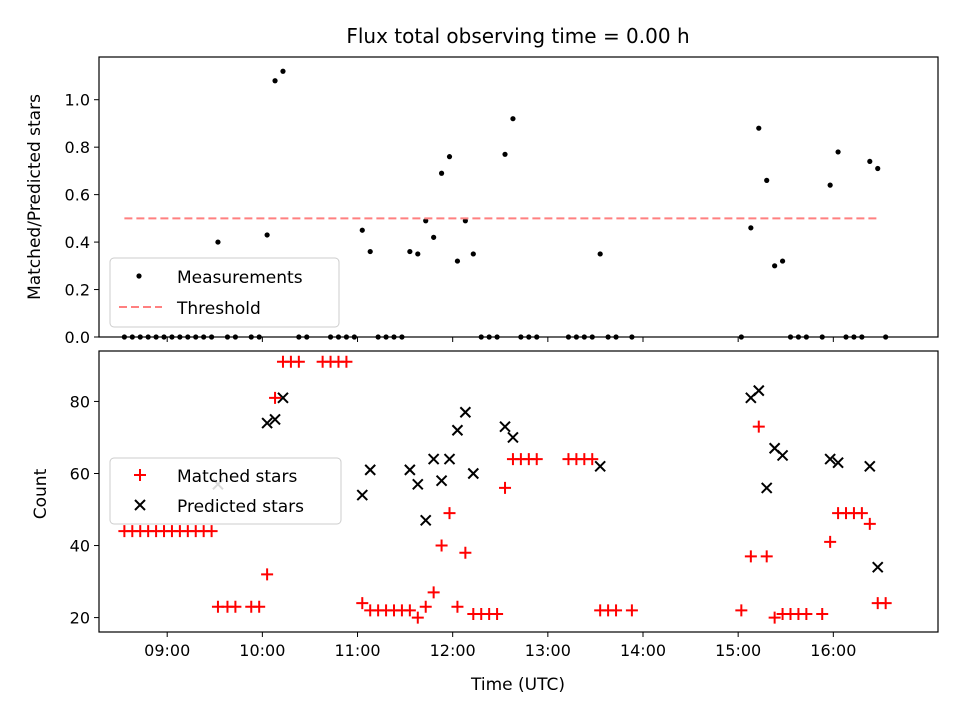  I want to click on x-tick-label: 14:00, so click(643, 650).